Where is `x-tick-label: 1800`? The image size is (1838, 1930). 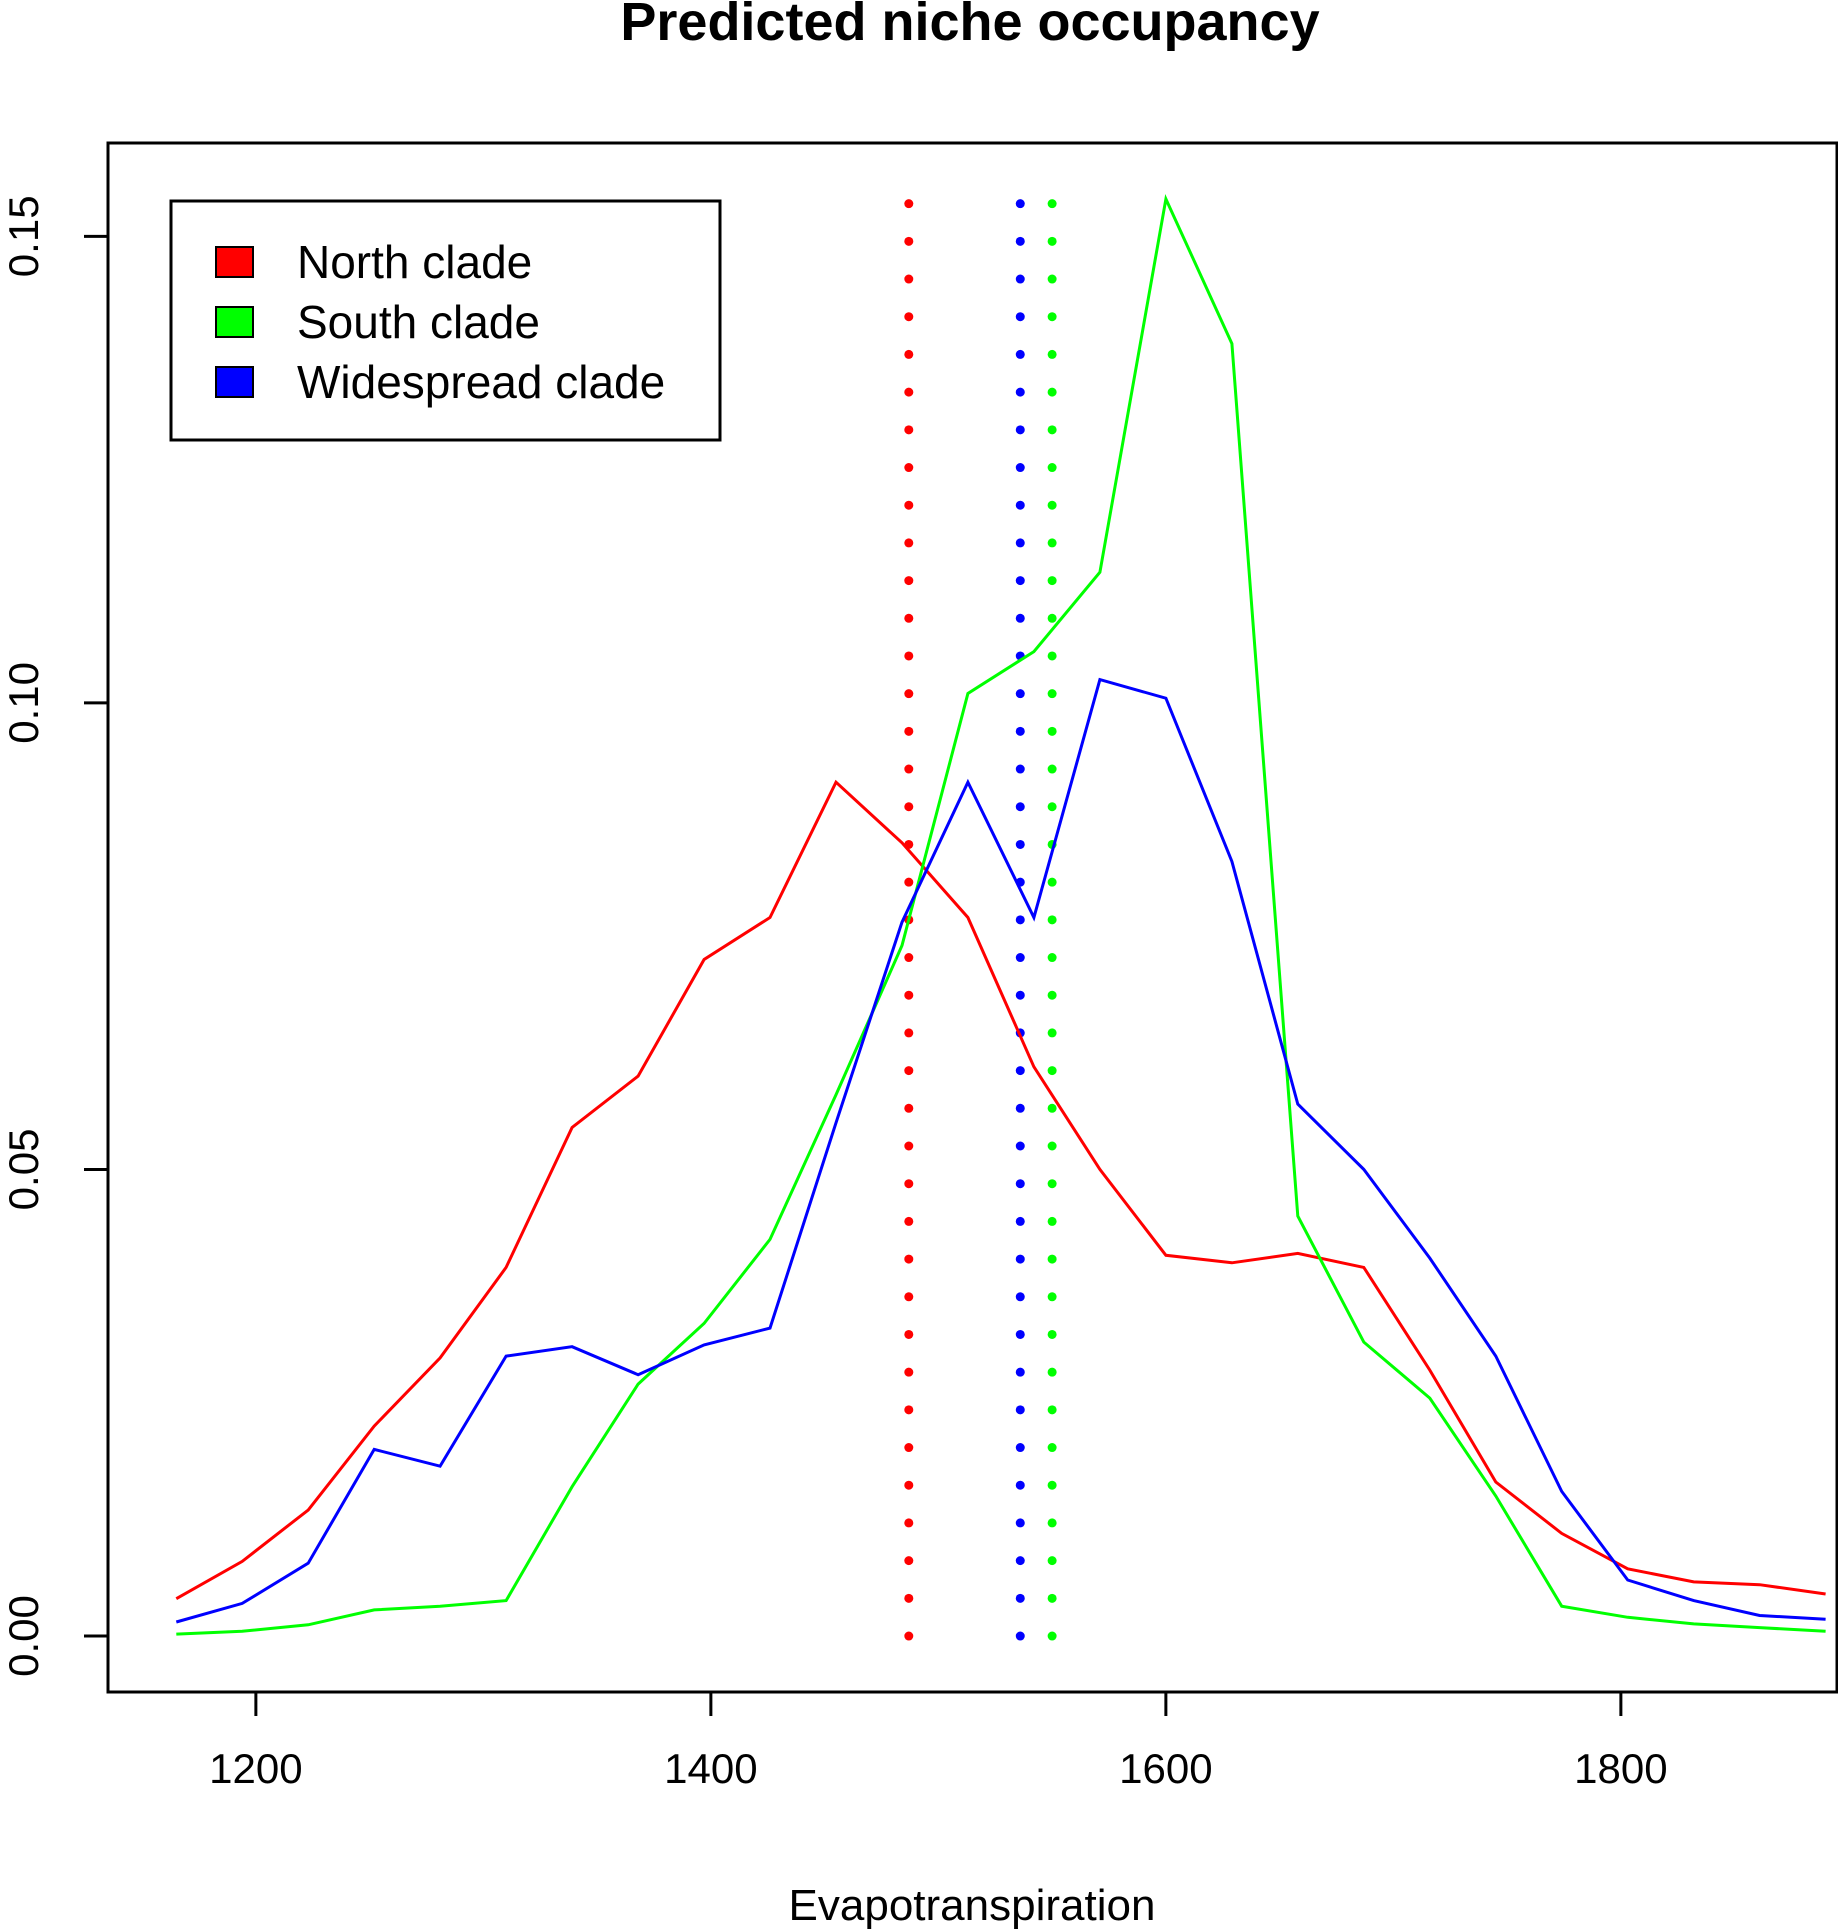 x-tick-label: 1800 is located at coordinates (1620, 1768).